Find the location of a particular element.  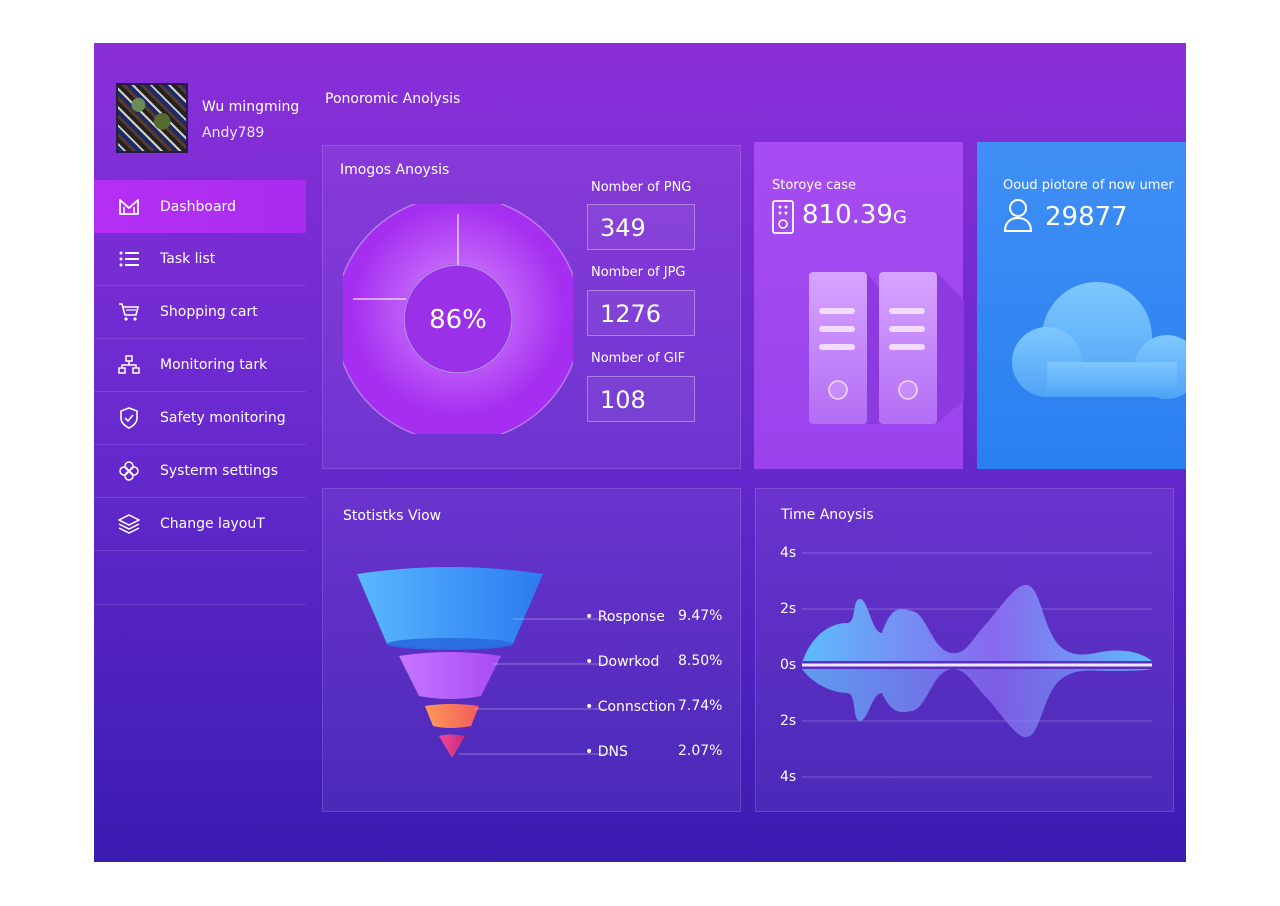

page-title: Ponoromic Anolysis is located at coordinates (393, 99).